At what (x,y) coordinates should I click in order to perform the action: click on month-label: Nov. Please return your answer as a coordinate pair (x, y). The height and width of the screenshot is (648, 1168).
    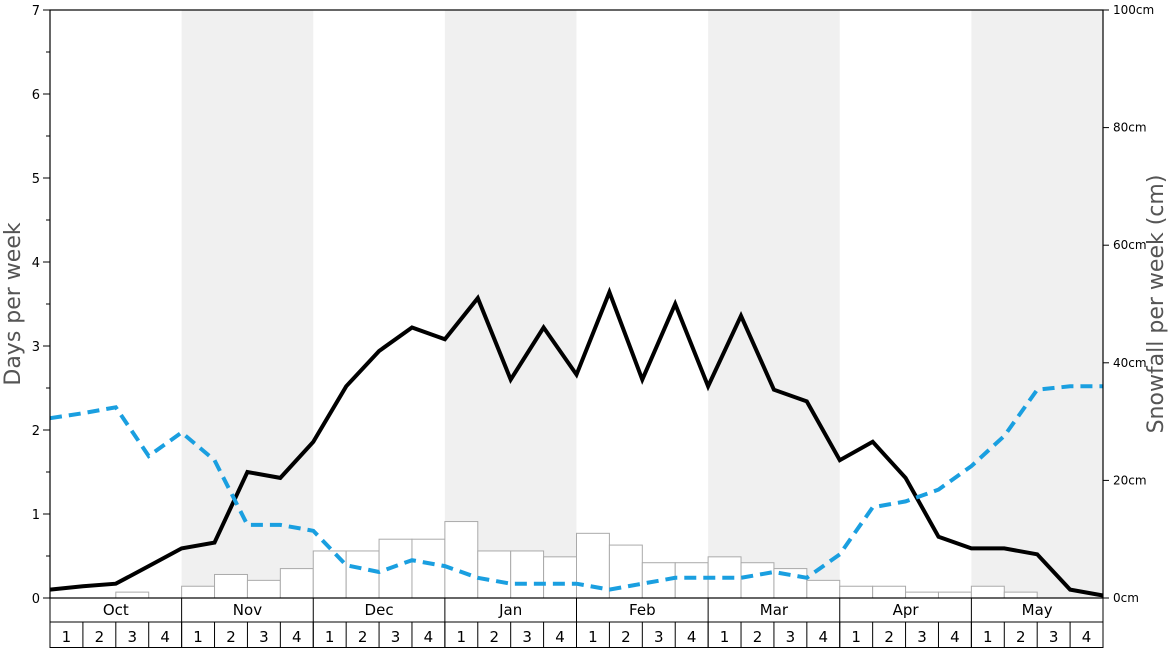
    Looking at the image, I should click on (247, 610).